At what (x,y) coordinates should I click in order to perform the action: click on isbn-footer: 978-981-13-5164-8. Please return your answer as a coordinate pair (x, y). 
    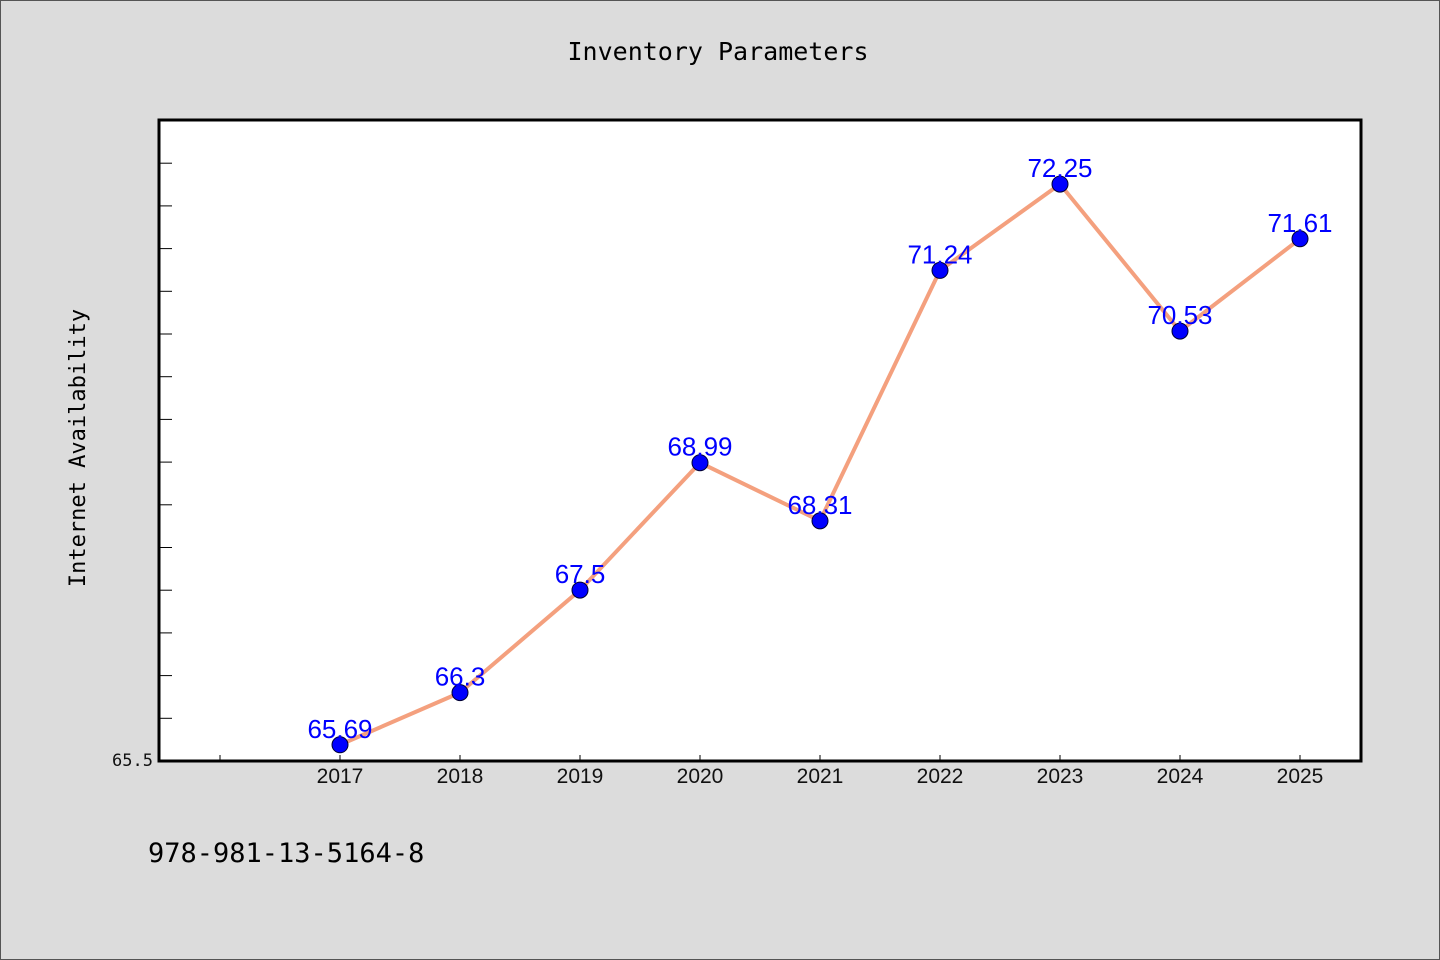
    Looking at the image, I should click on (286, 853).